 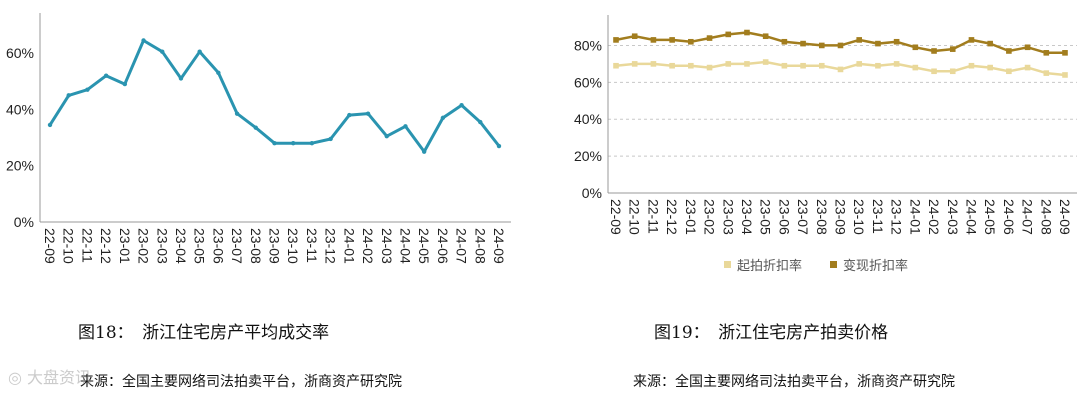 I want to click on x-tick-label: 24-04, so click(x=405, y=246).